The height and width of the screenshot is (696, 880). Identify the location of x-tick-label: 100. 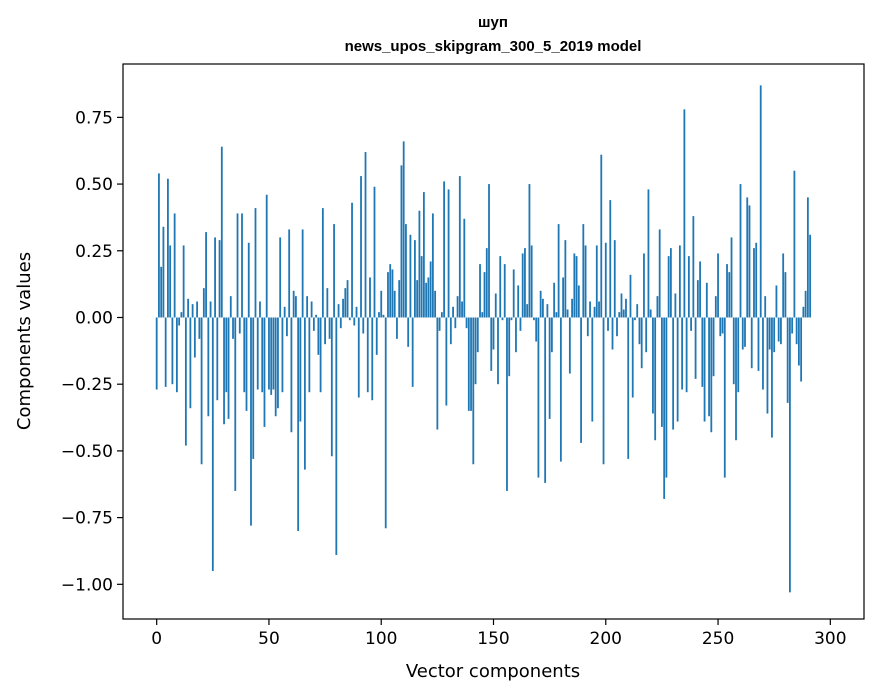
(381, 639).